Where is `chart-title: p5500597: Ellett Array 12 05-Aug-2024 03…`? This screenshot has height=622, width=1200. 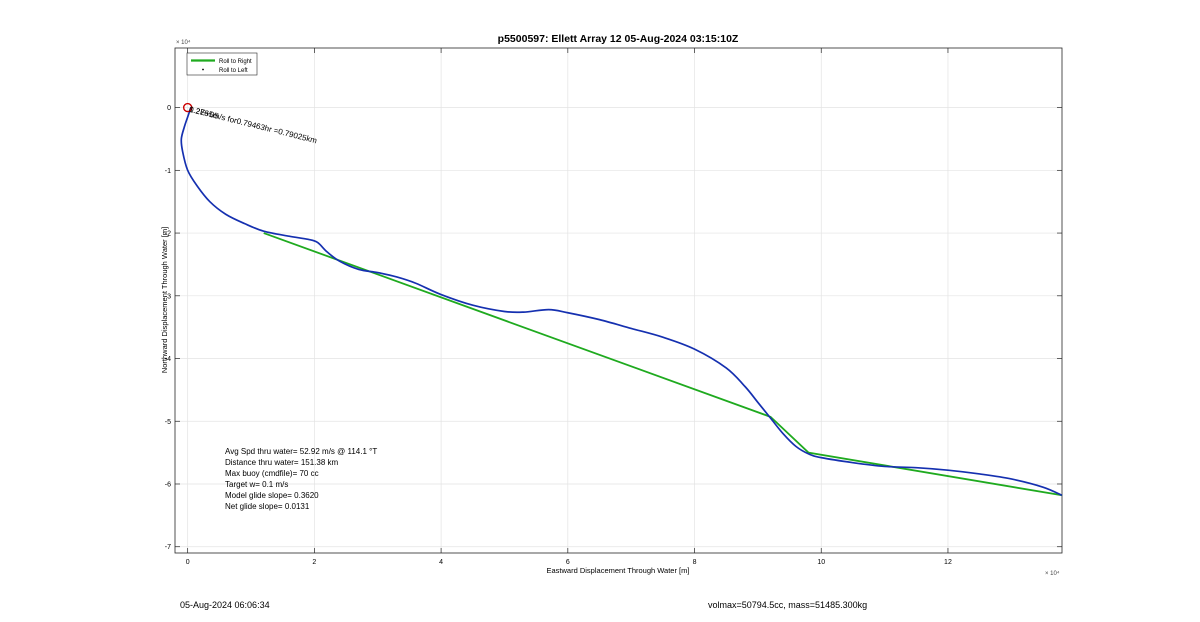
chart-title: p5500597: Ellett Array 12 05-Aug-2024 03… is located at coordinates (618, 39).